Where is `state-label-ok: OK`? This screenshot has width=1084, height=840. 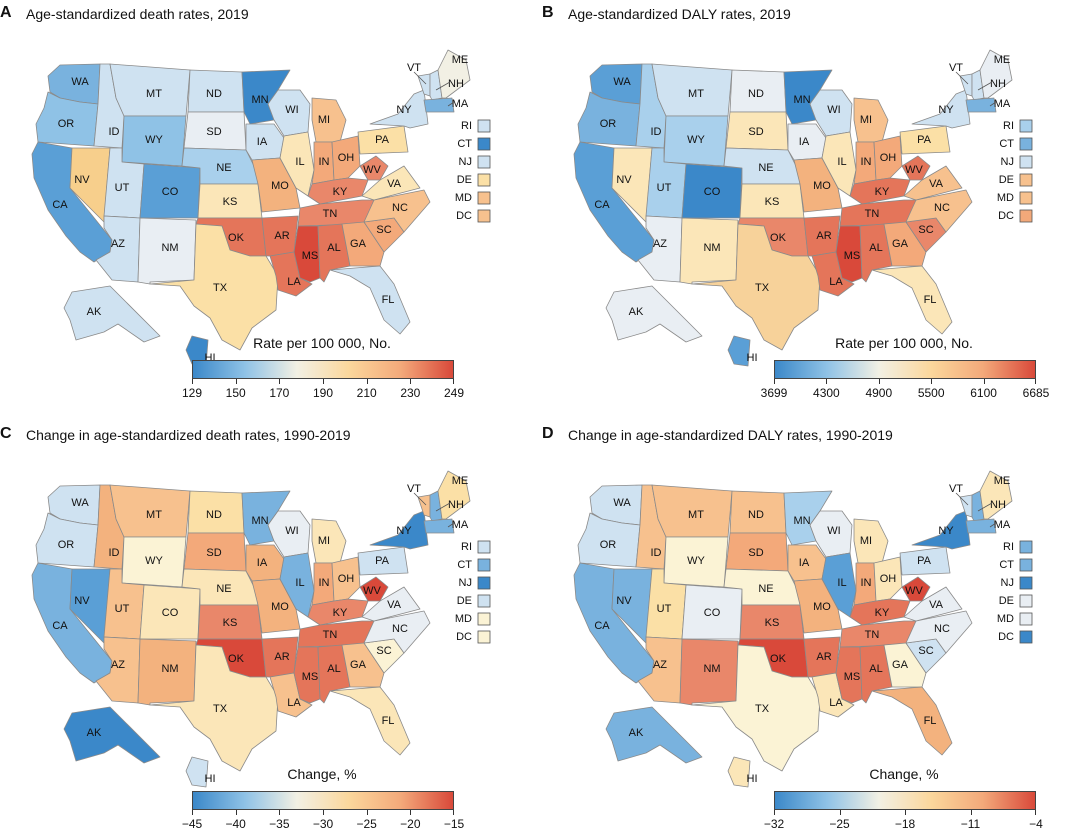
state-label-ok: OK is located at coordinates (778, 659).